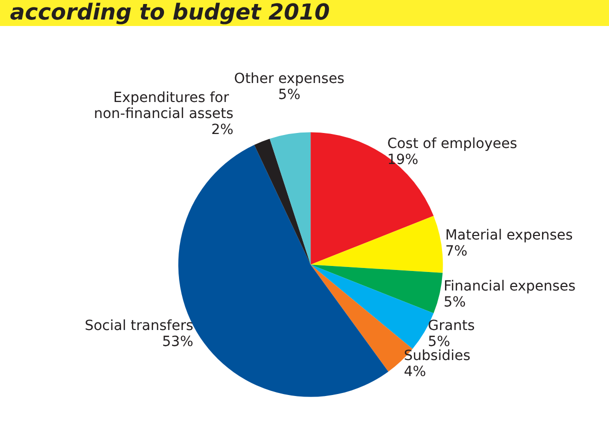 The width and height of the screenshot is (609, 441). What do you see at coordinates (178, 342) in the screenshot?
I see `data-label: 53%` at bounding box center [178, 342].